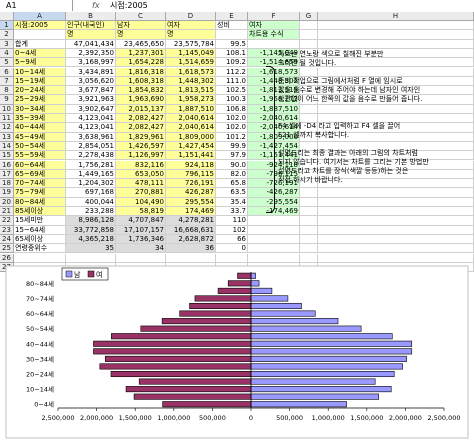 This screenshot has width=474, height=440. What do you see at coordinates (7, 184) in the screenshot?
I see `row-header: 18` at bounding box center [7, 184].